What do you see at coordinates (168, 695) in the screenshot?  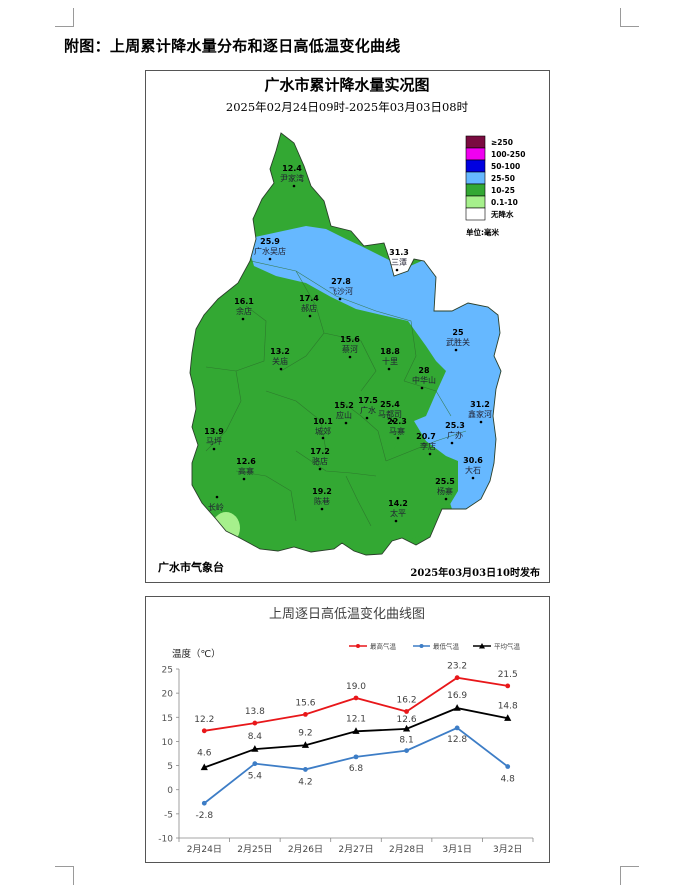 I see `y-tick-label: 20` at bounding box center [168, 695].